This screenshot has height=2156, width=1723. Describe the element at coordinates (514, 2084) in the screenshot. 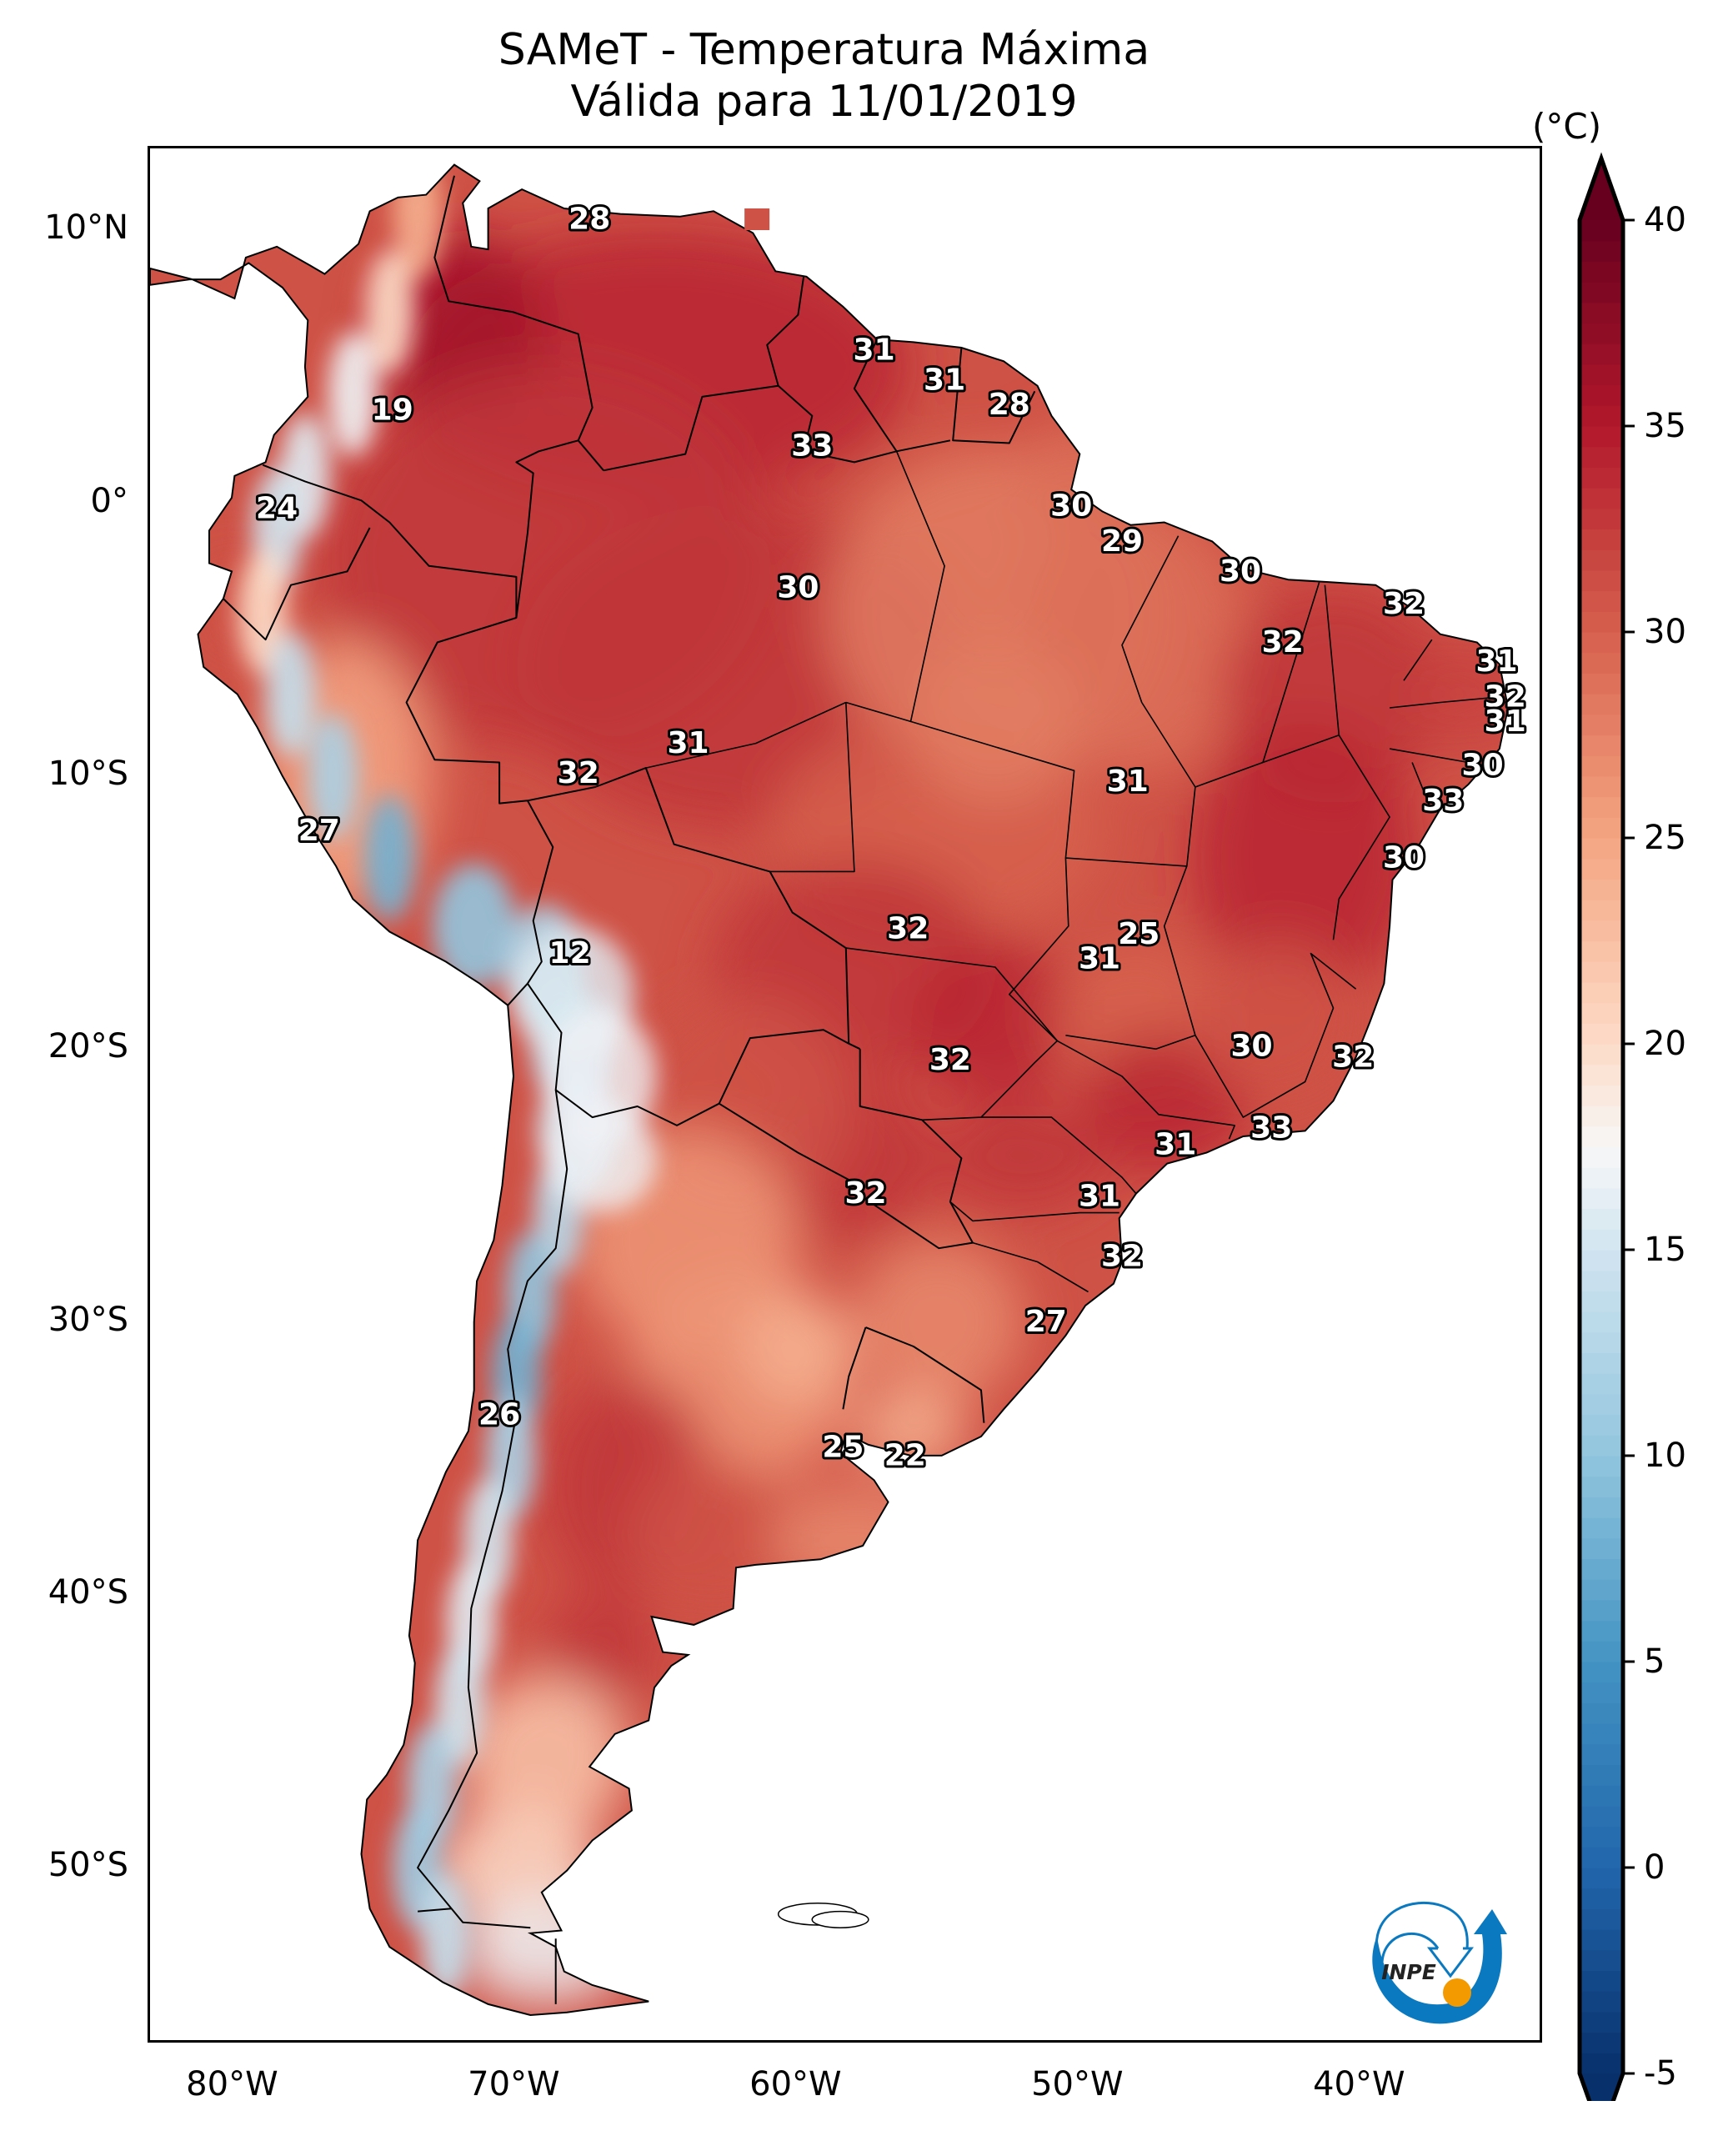

I see `longitude-tick-label: 70°W` at that location.